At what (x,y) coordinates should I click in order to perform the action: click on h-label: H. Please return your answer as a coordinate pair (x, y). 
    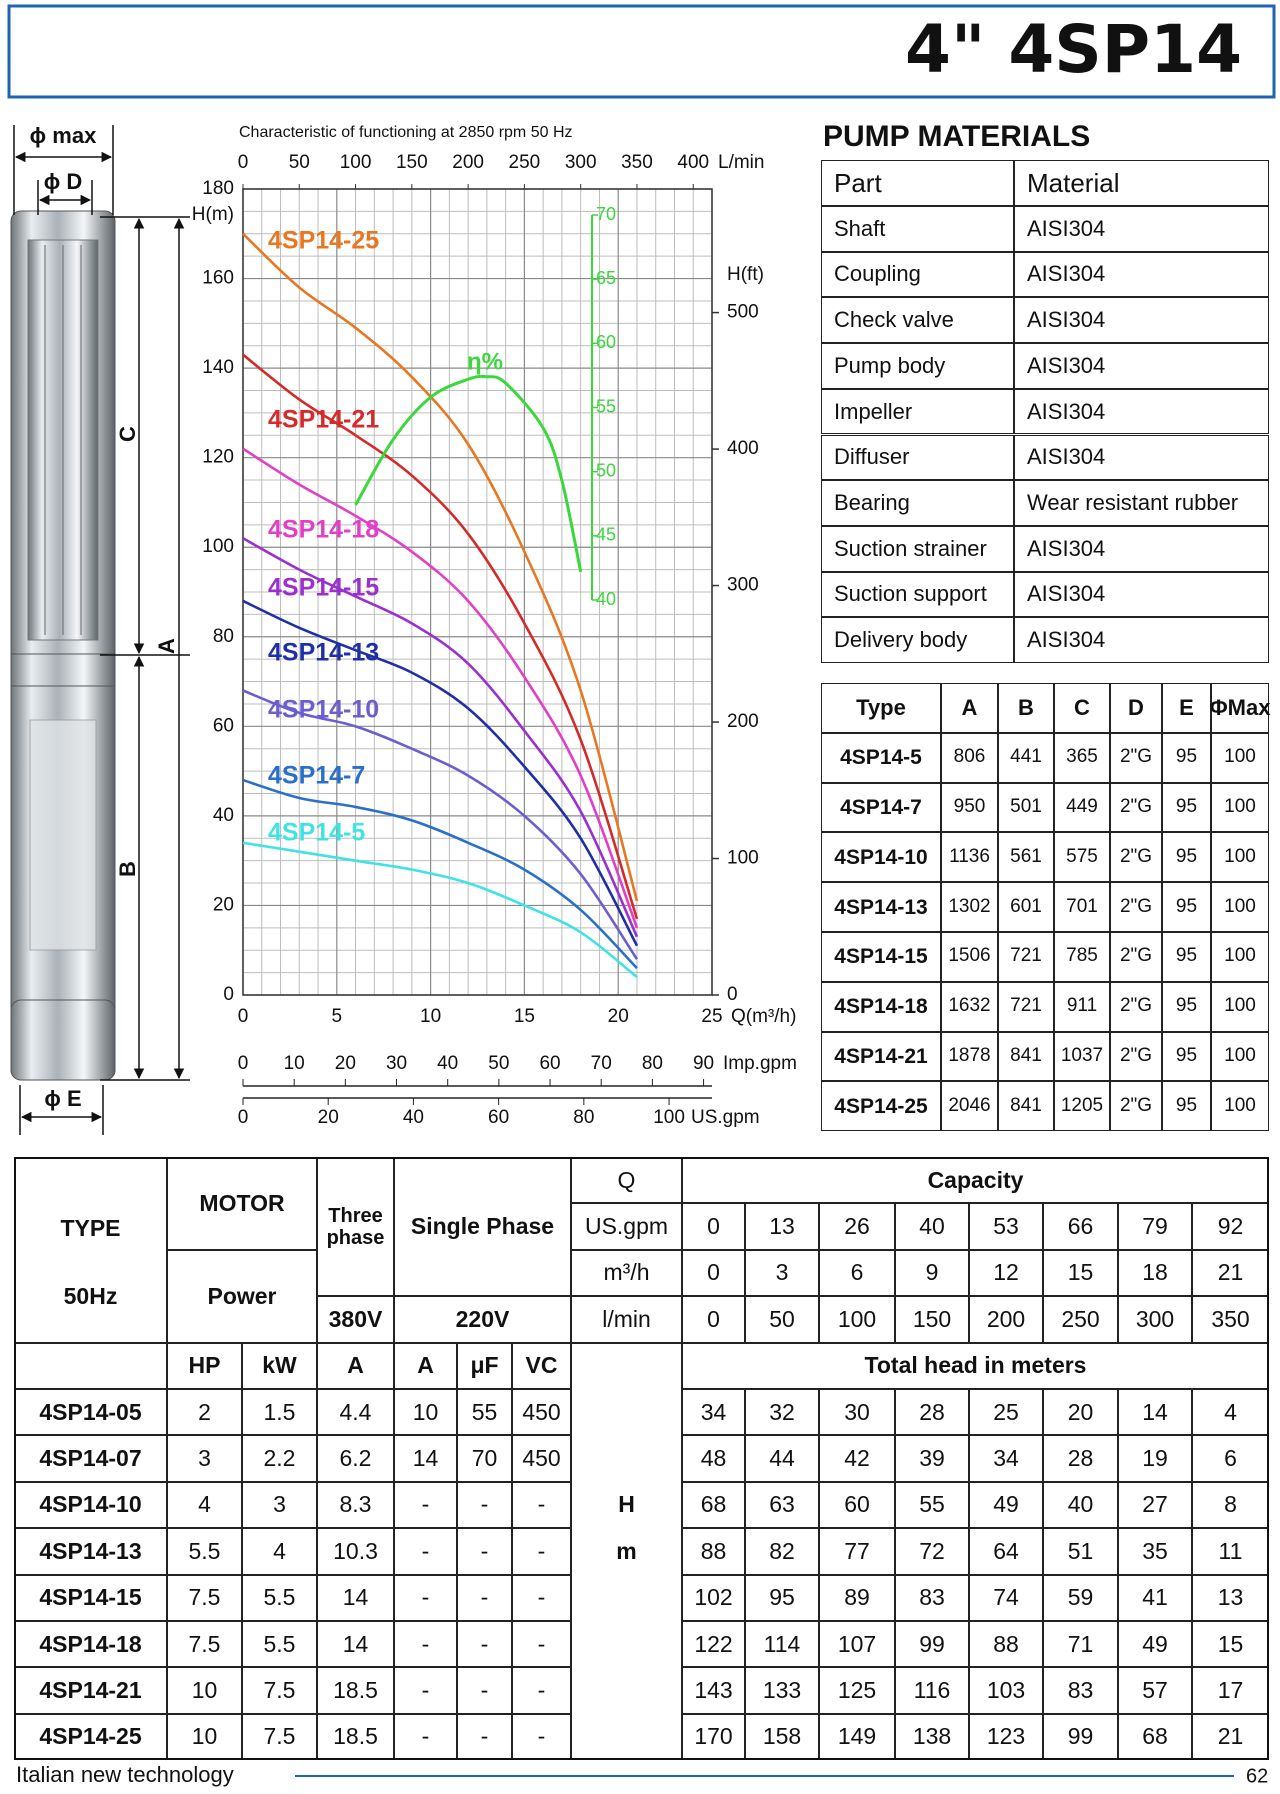
    Looking at the image, I should click on (626, 1504).